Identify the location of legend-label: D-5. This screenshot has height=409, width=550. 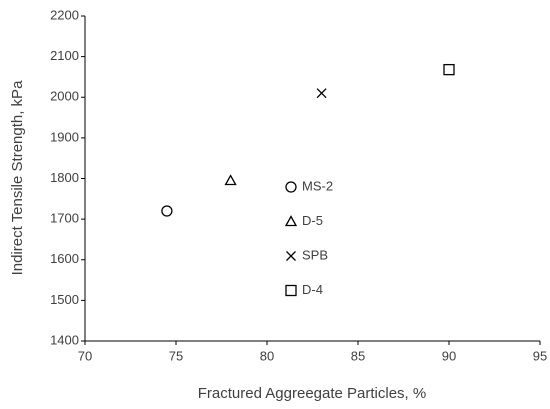
(312, 220).